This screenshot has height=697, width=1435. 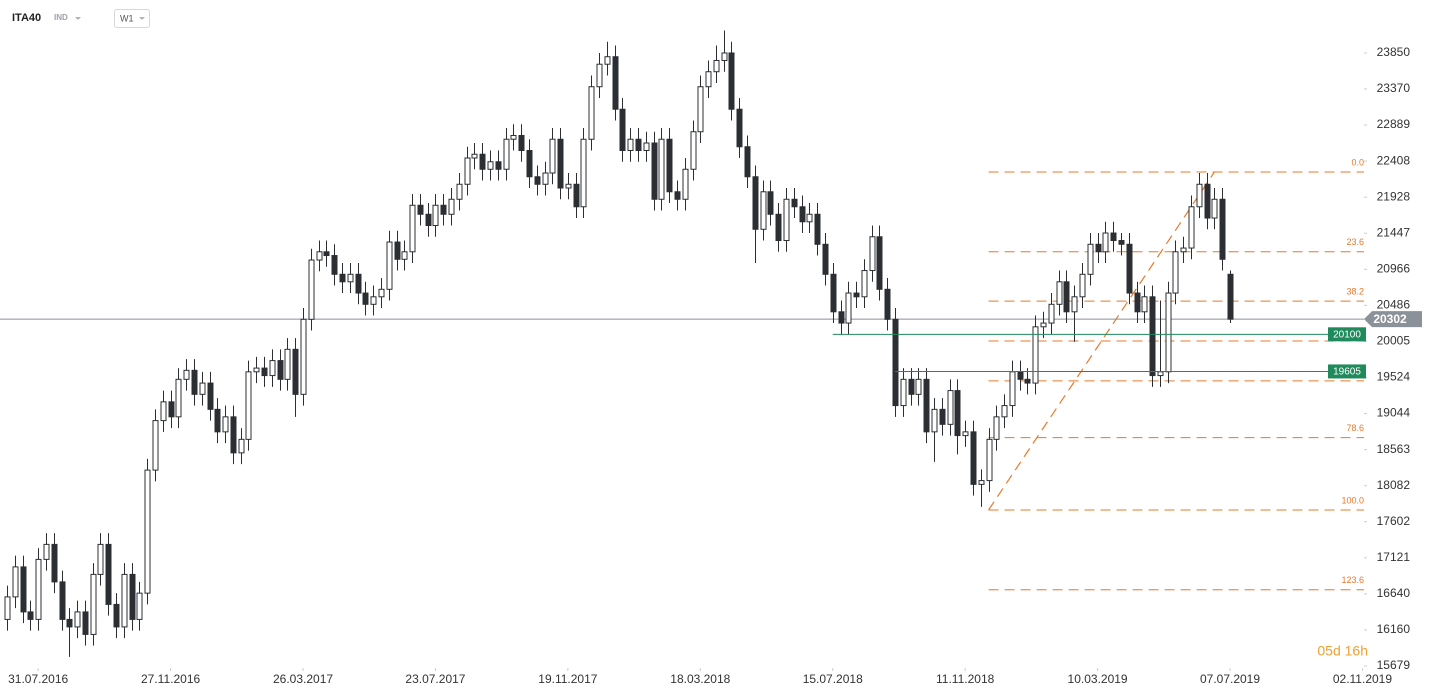 I want to click on level-box, so click(x=1347, y=334).